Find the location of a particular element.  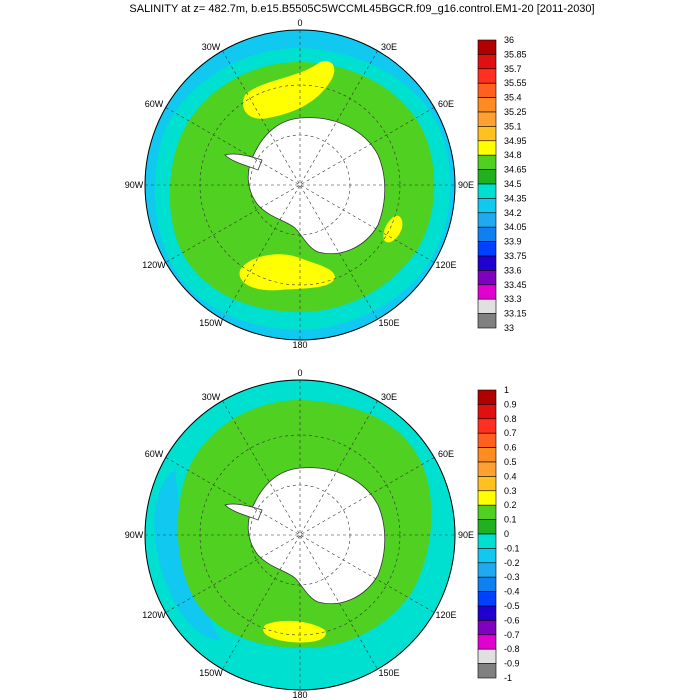

colorbar-label: 33 is located at coordinates (509, 328).